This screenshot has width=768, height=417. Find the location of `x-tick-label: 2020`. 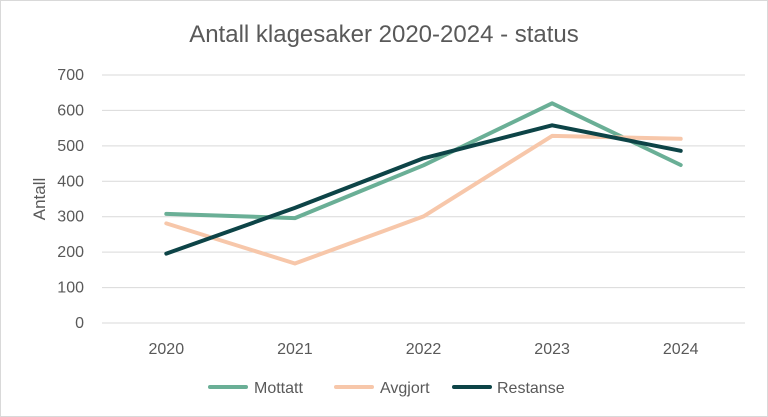

x-tick-label: 2020 is located at coordinates (167, 349).